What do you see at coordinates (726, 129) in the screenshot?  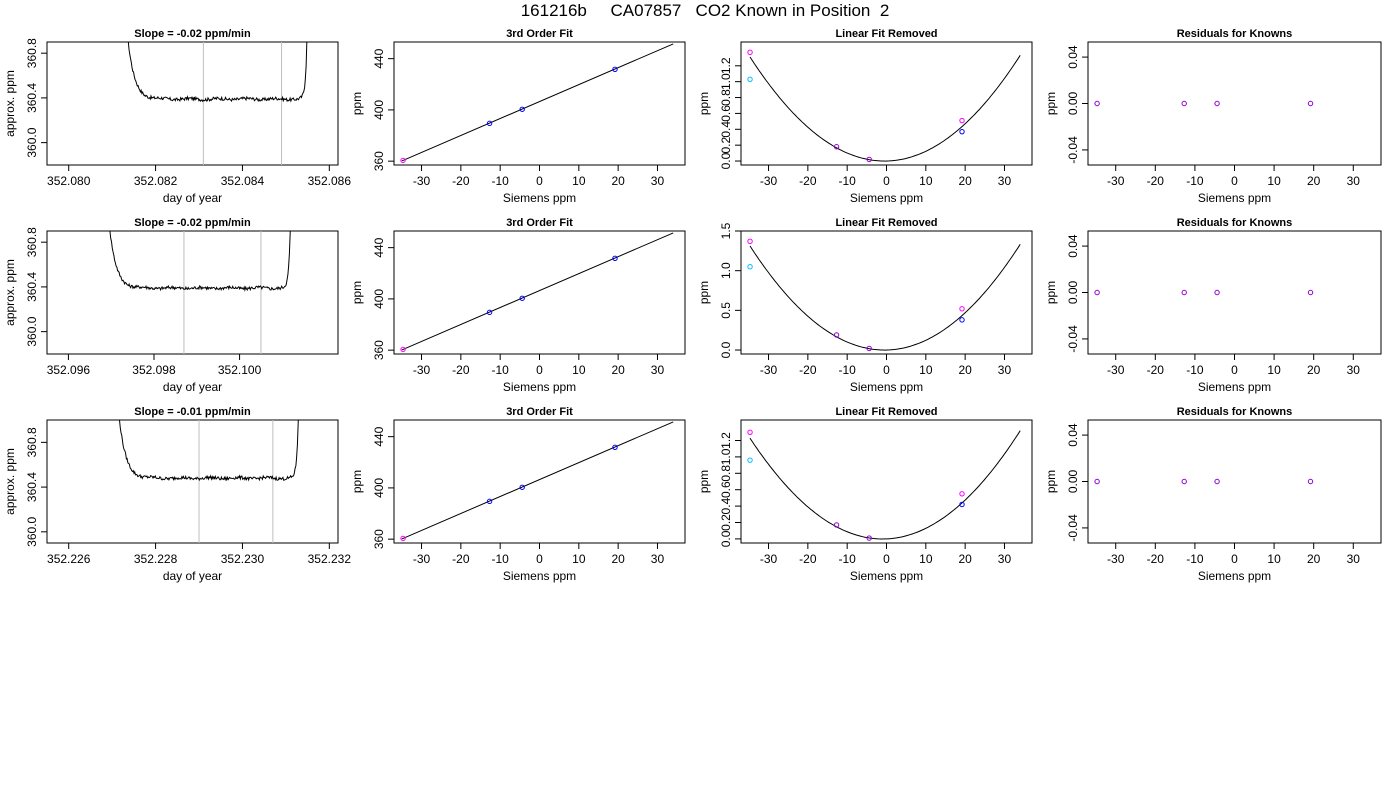 I see `y-tick-label: 0.4` at bounding box center [726, 129].